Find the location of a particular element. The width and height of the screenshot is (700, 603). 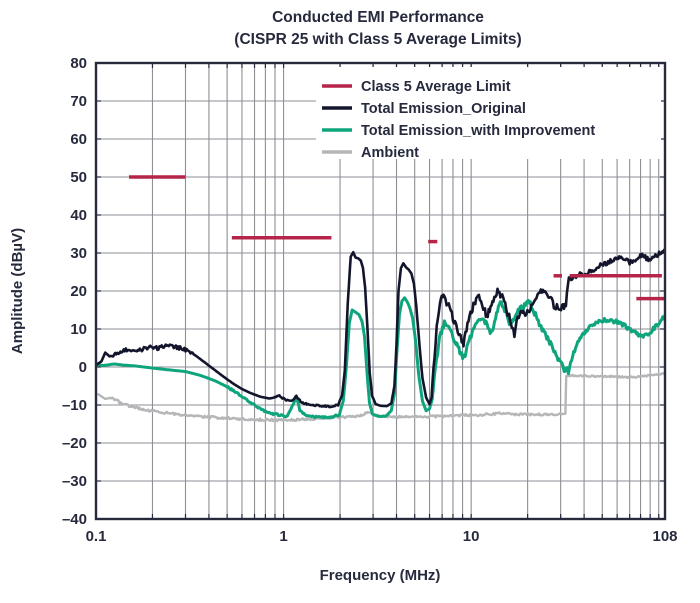

chart-title-line2: (CISPR 25 with Class 5 Average Limits) is located at coordinates (377, 39).